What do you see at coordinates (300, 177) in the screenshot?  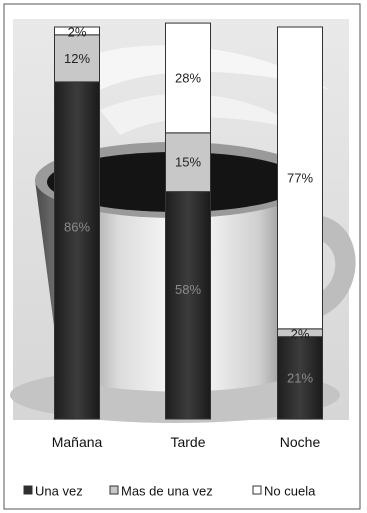 I see `data-label-noche-no-cuela: 77%` at bounding box center [300, 177].